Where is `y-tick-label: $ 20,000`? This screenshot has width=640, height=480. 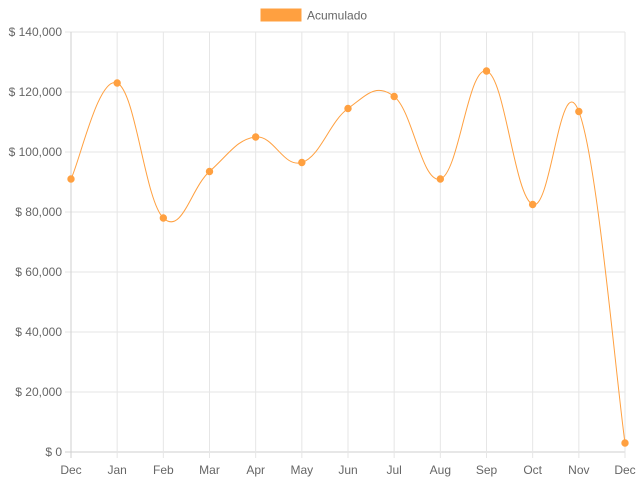
y-tick-label: $ 20,000 is located at coordinates (38, 392).